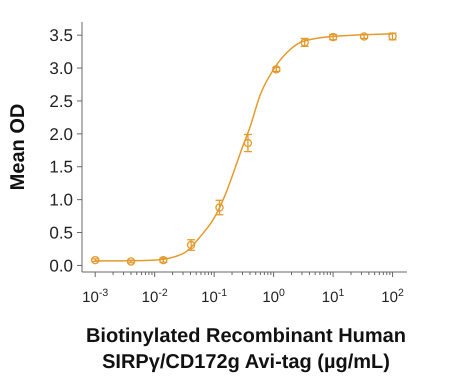 This screenshot has height=380, width=450. Describe the element at coordinates (155, 296) in the screenshot. I see `x-tick-label: 10$^{-2}$` at that location.